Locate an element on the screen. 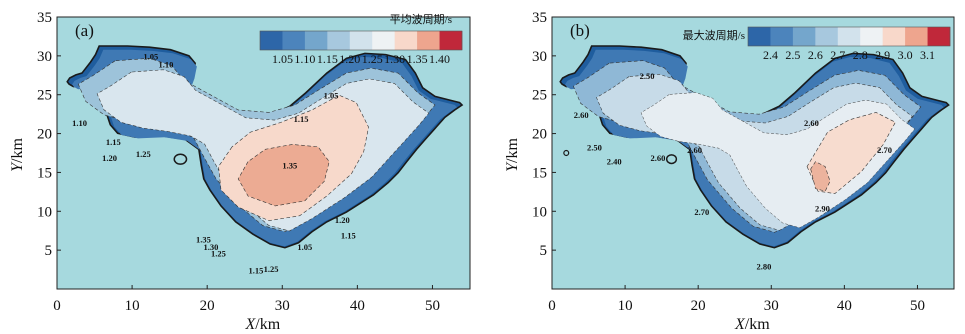 This screenshot has width=965, height=334. contour-label: 1.30 is located at coordinates (210, 247).